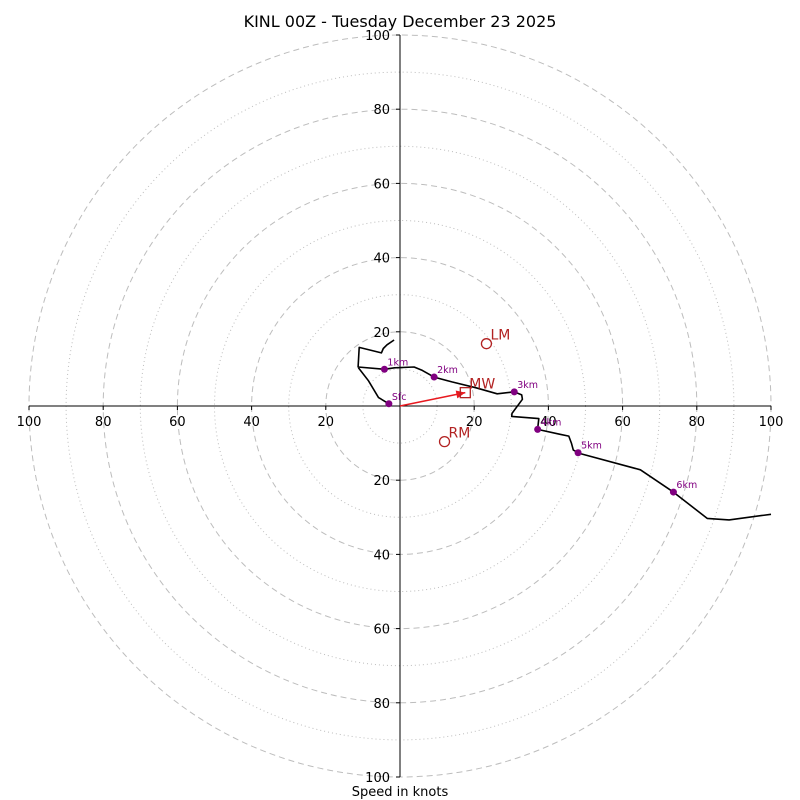  I want to click on height-marker-label: 4km, so click(551, 422).